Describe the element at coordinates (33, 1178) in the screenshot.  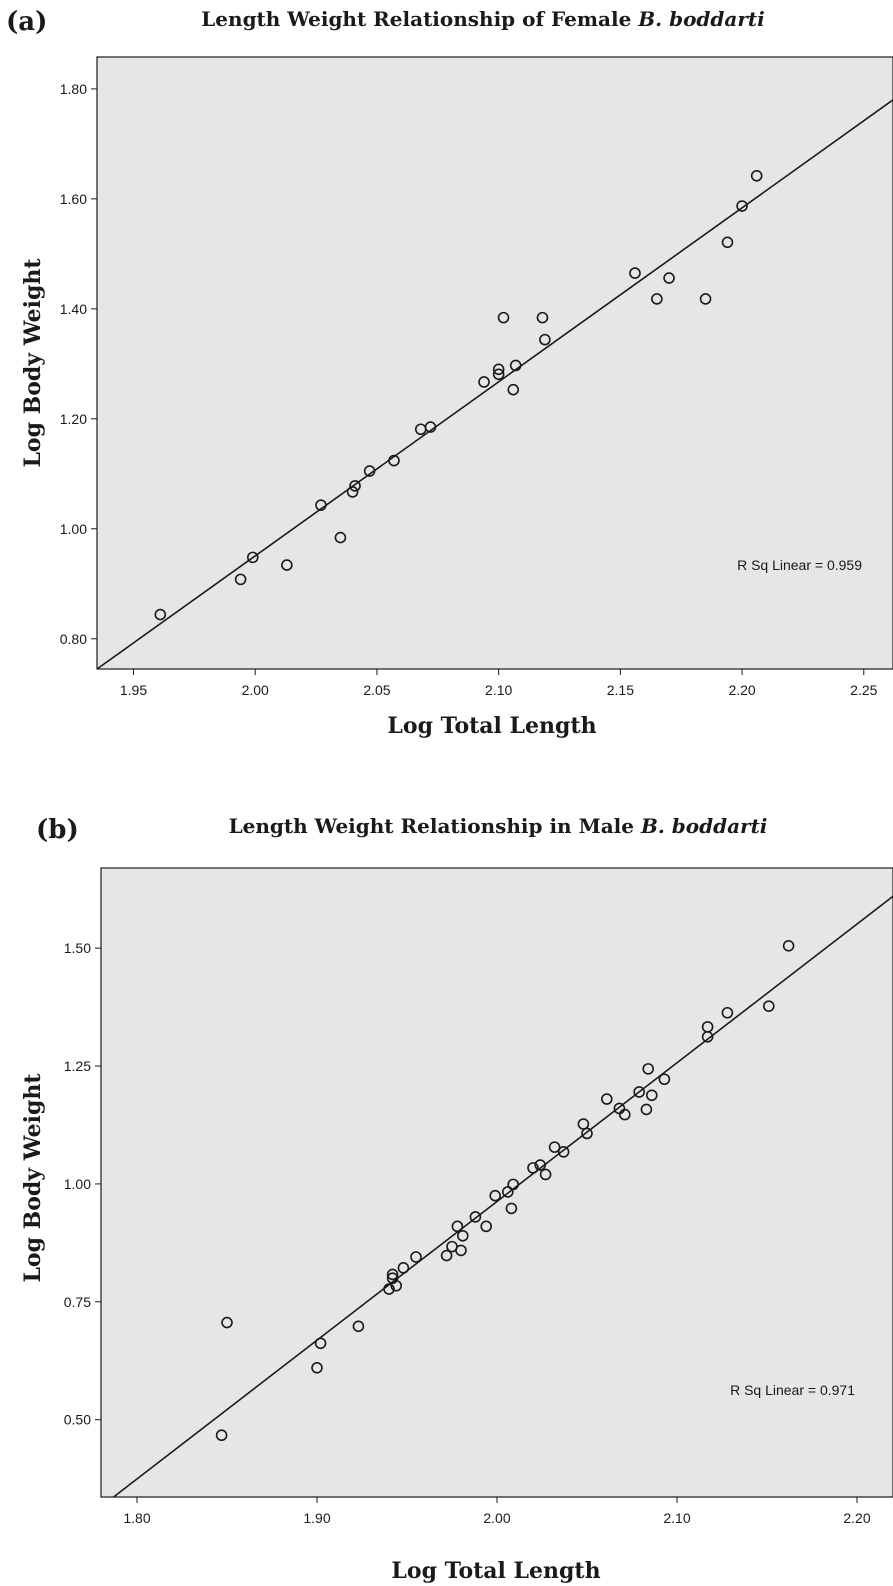
I see `panel-b-y-axis-label: Log Body Weight` at that location.